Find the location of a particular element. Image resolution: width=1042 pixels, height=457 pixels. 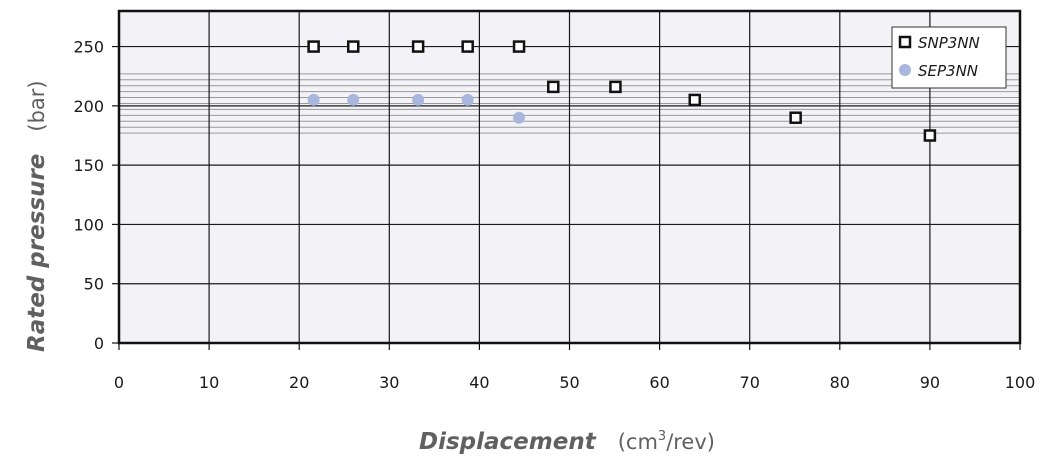

x-tick-label: 50 is located at coordinates (569, 382).